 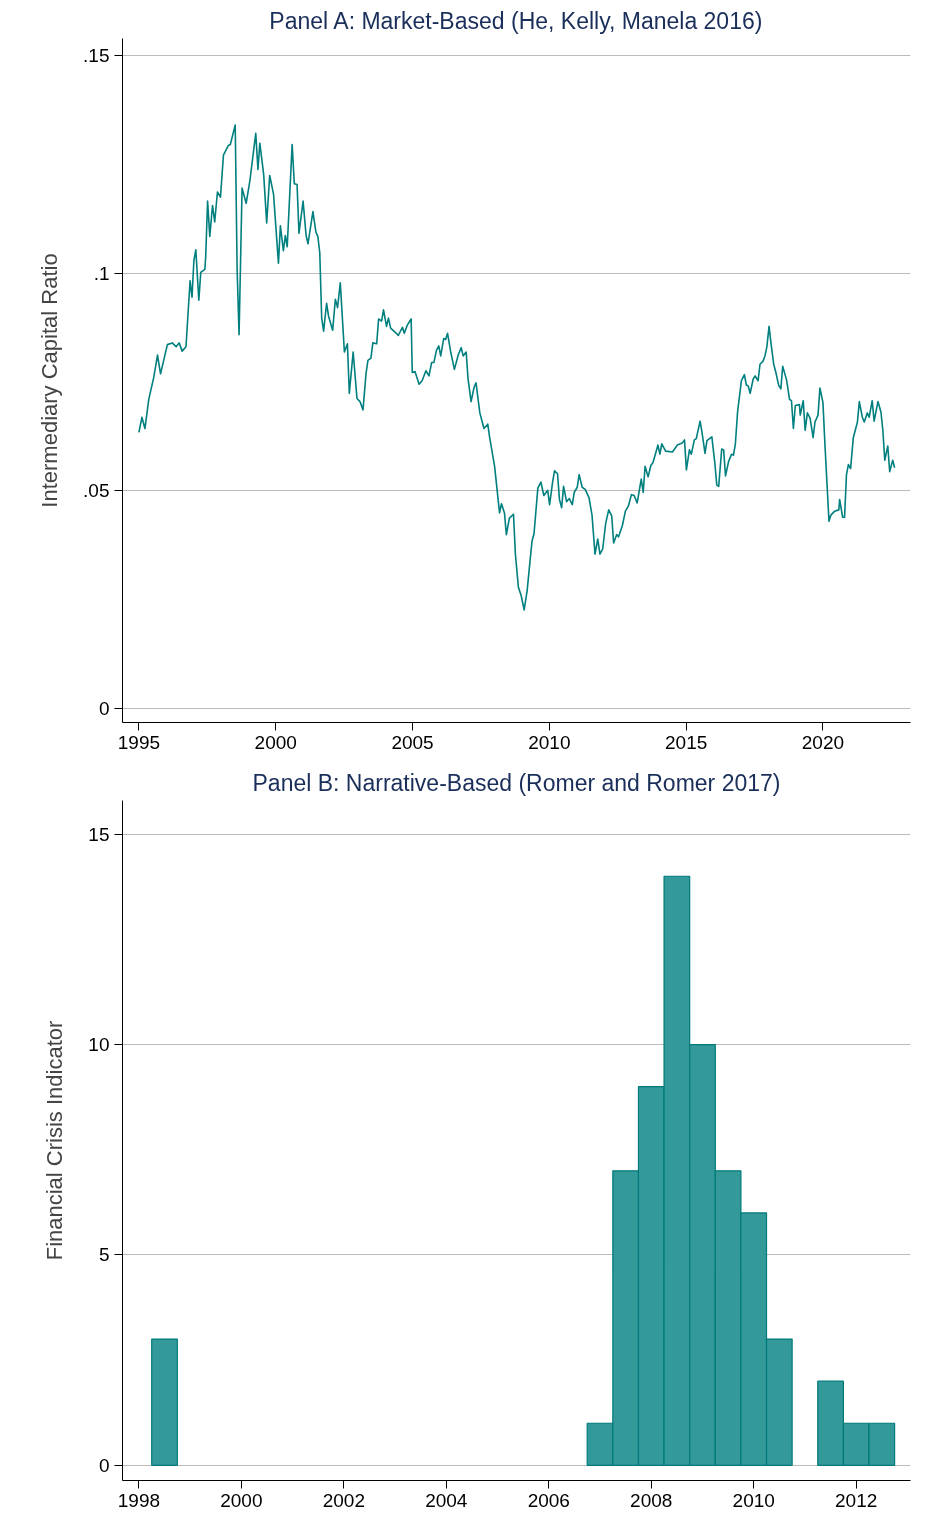 I want to click on x-tick-label: 2006, so click(x=548, y=1500).